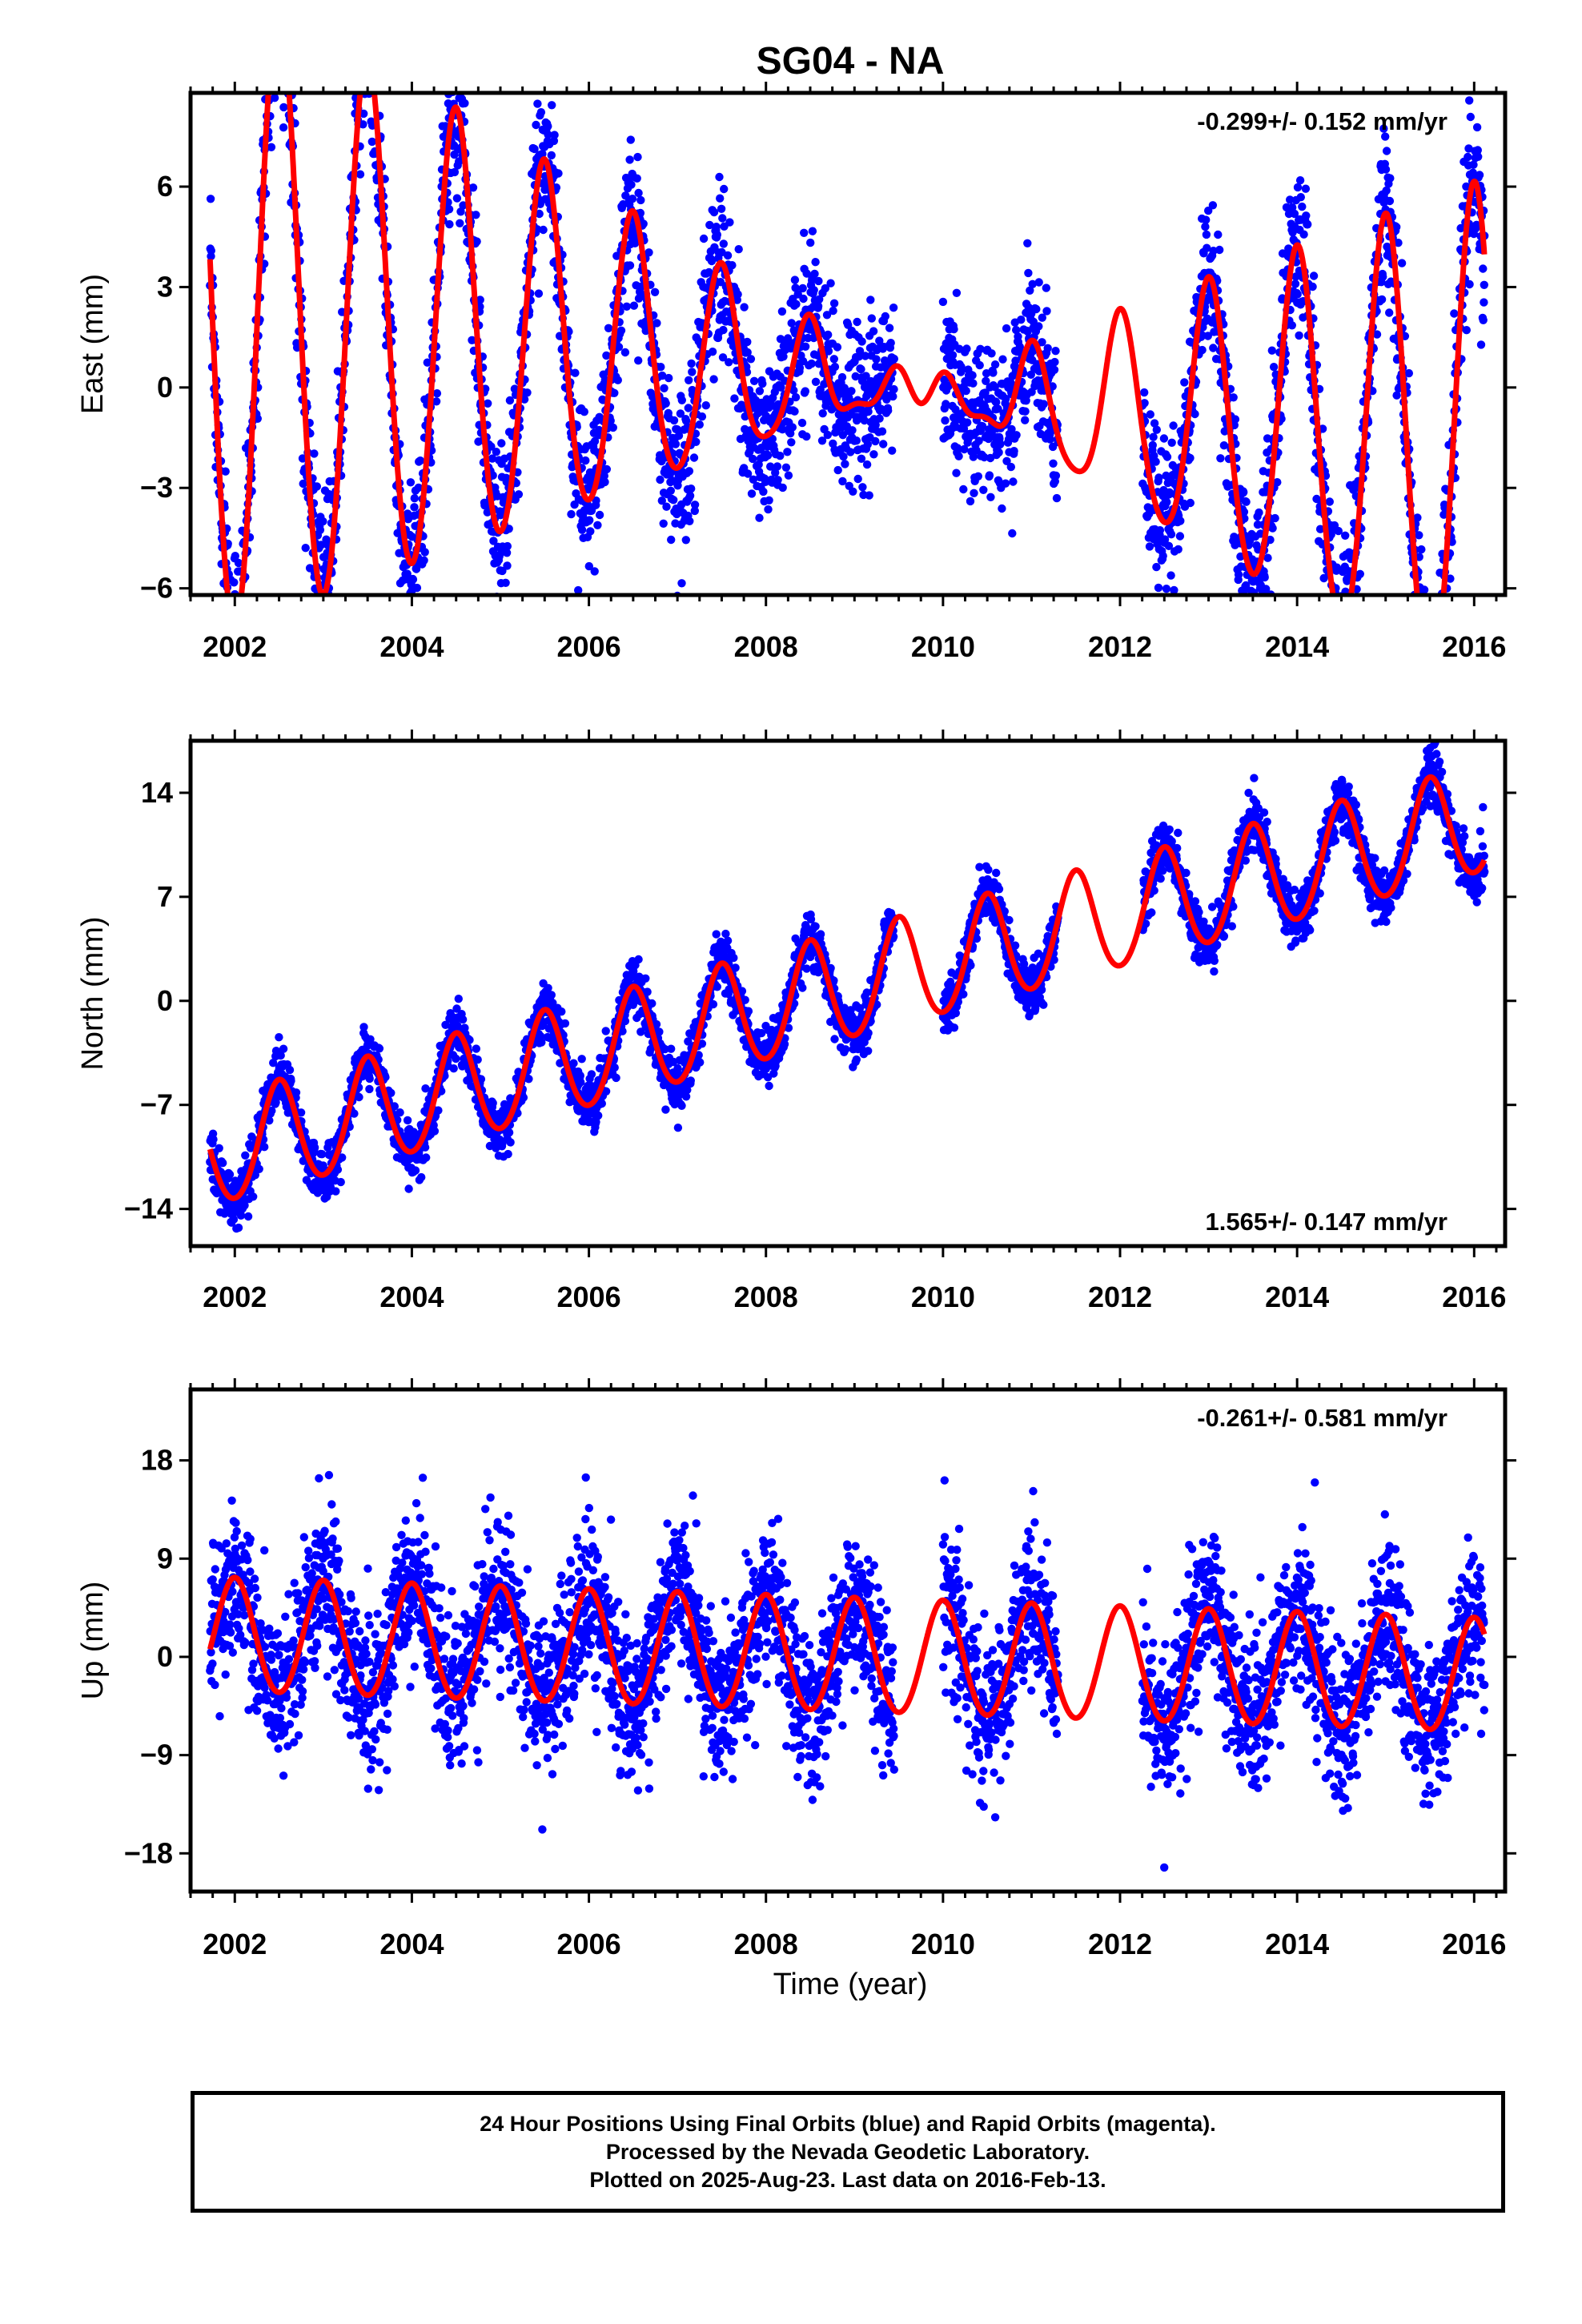  What do you see at coordinates (156, 487) in the screenshot?
I see `y-tick-label: −3` at bounding box center [156, 487].